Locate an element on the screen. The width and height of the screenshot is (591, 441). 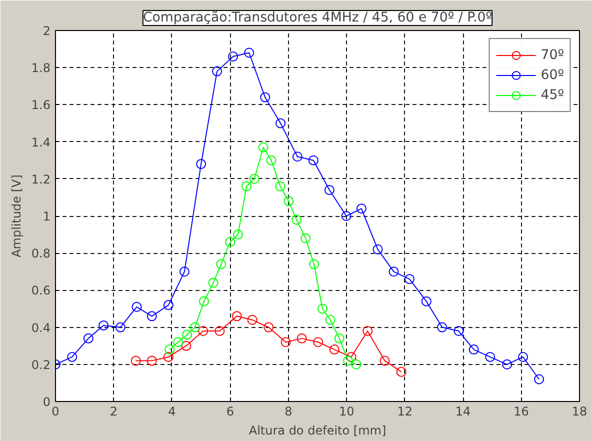
y-tick-label: 1.2 is located at coordinates (41, 179).